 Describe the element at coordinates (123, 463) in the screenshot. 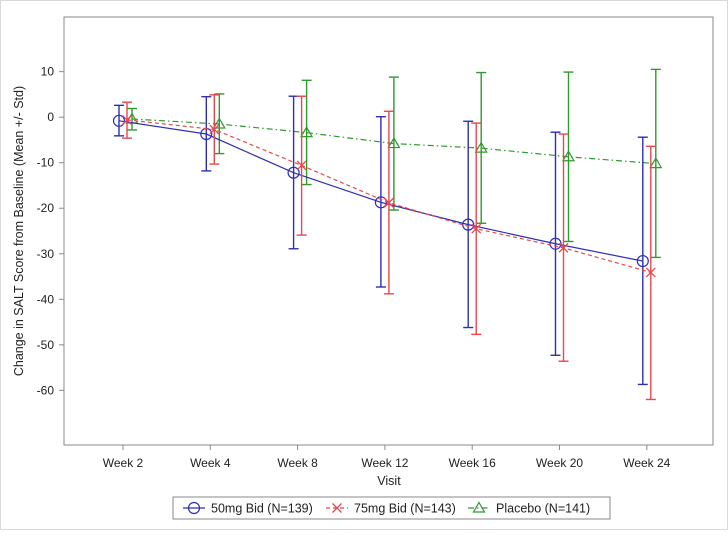

I see `x-tick-label: Week 2` at that location.